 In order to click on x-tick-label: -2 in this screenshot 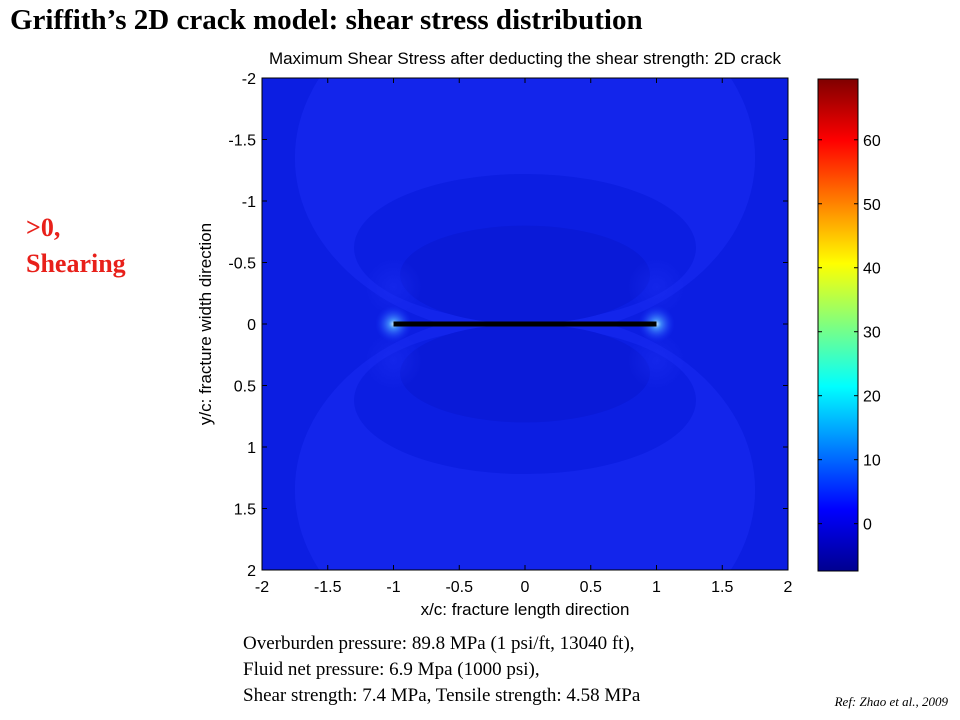, I will do `click(262, 587)`.